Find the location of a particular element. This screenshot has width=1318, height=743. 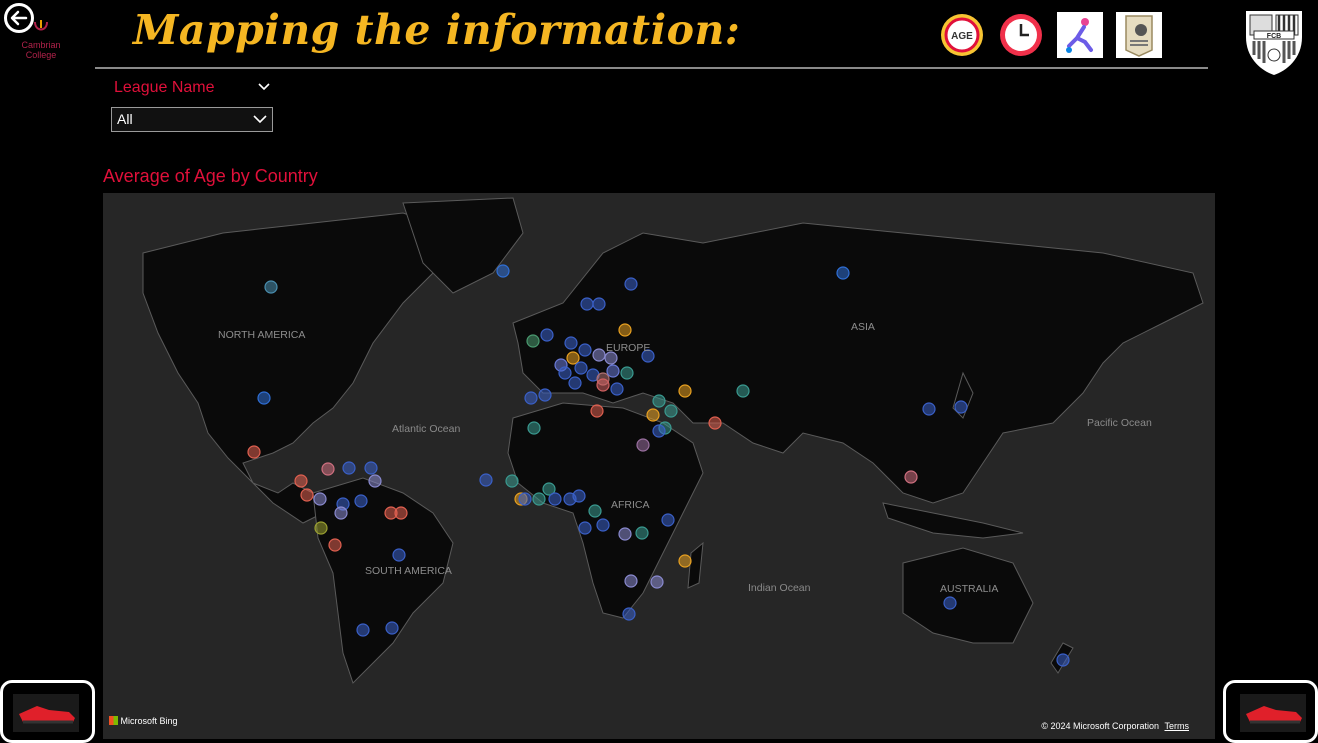

dropdown-chevron-icon is located at coordinates (260, 119).